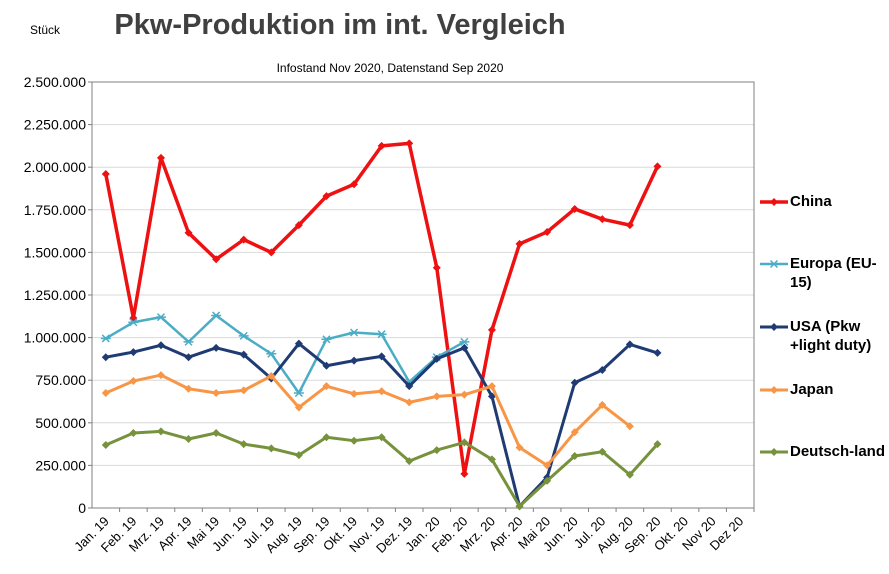  Describe the element at coordinates (60, 423) in the screenshot. I see `y-tick-label: 500.000` at that location.